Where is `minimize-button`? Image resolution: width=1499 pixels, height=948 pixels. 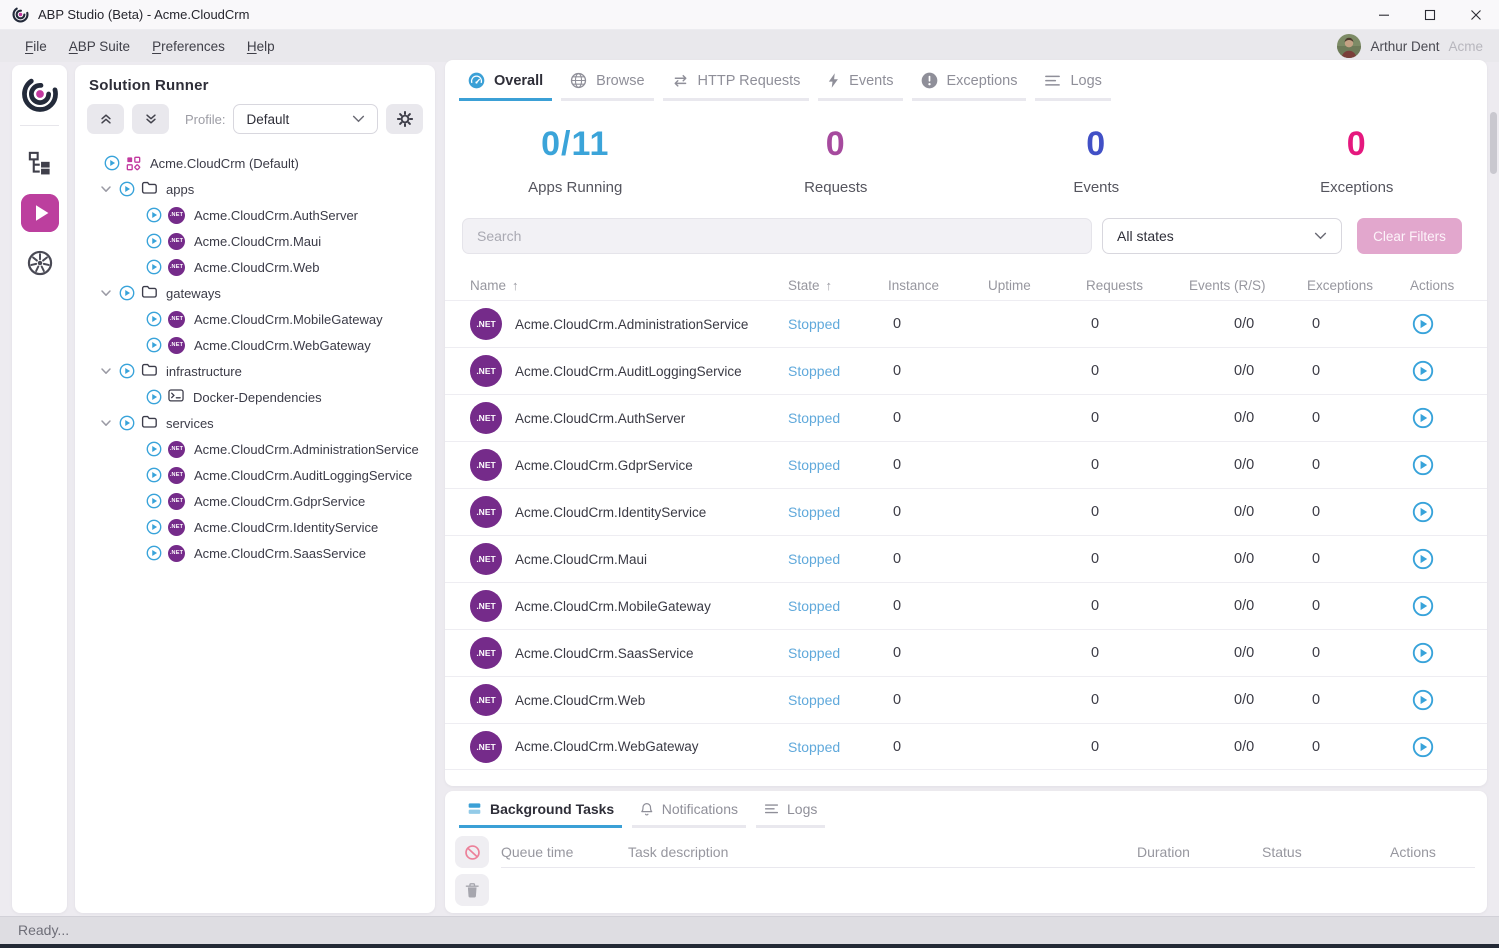 minimize-button is located at coordinates (1384, 15).